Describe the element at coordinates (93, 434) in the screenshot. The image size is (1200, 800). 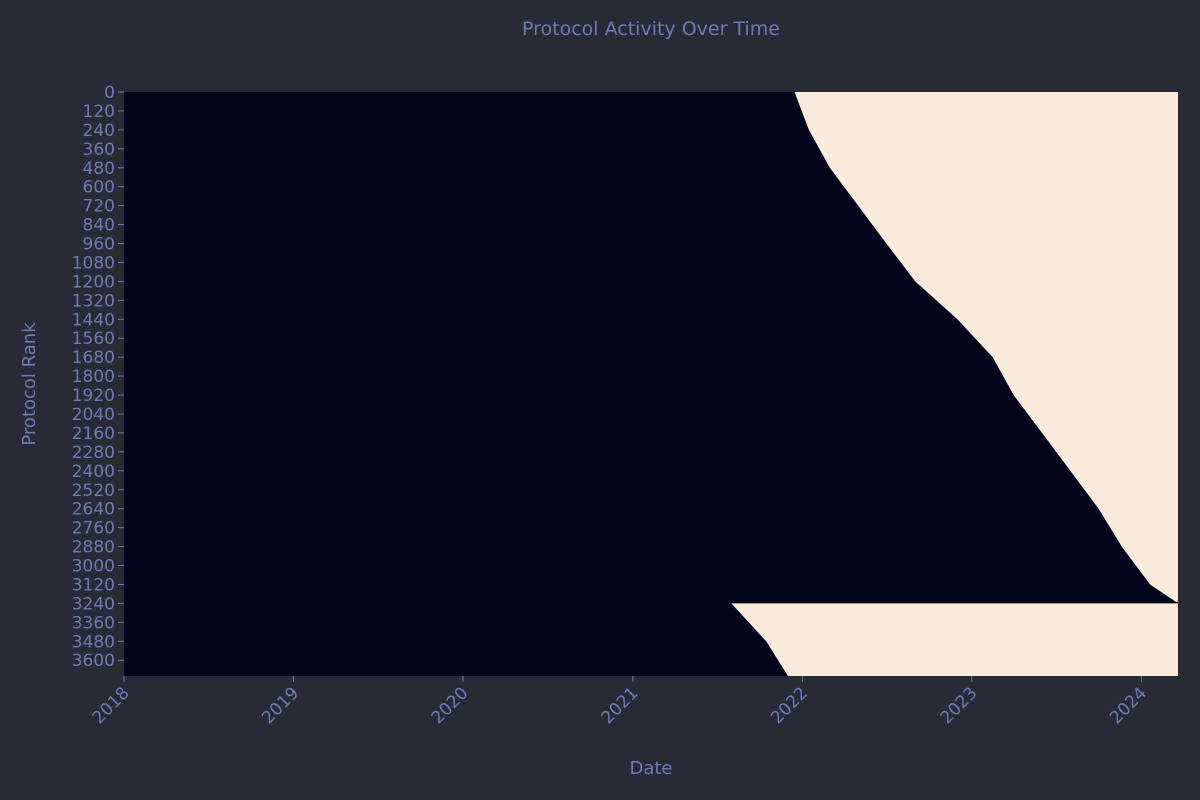
I see `y-tick-label: 2160` at that location.